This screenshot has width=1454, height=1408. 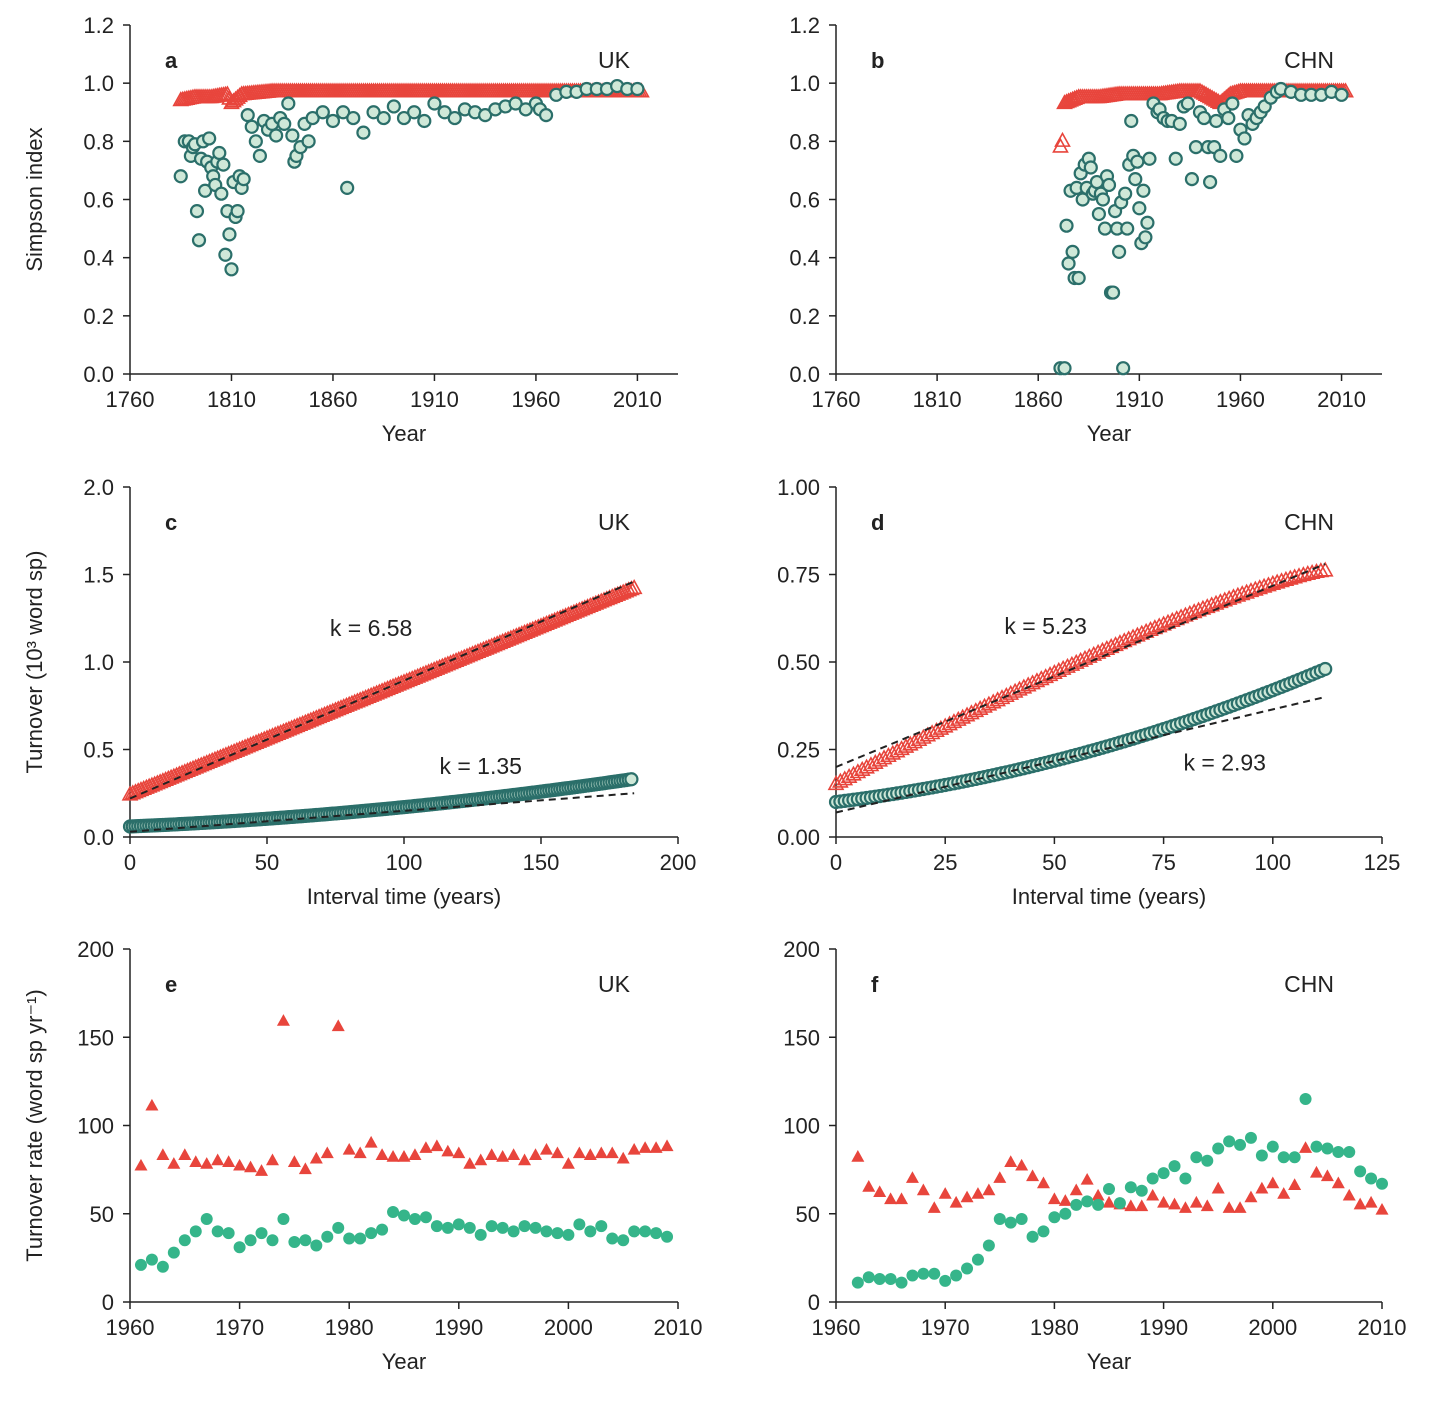 I want to click on y-tick-label: 0.50, so click(x=798, y=662).